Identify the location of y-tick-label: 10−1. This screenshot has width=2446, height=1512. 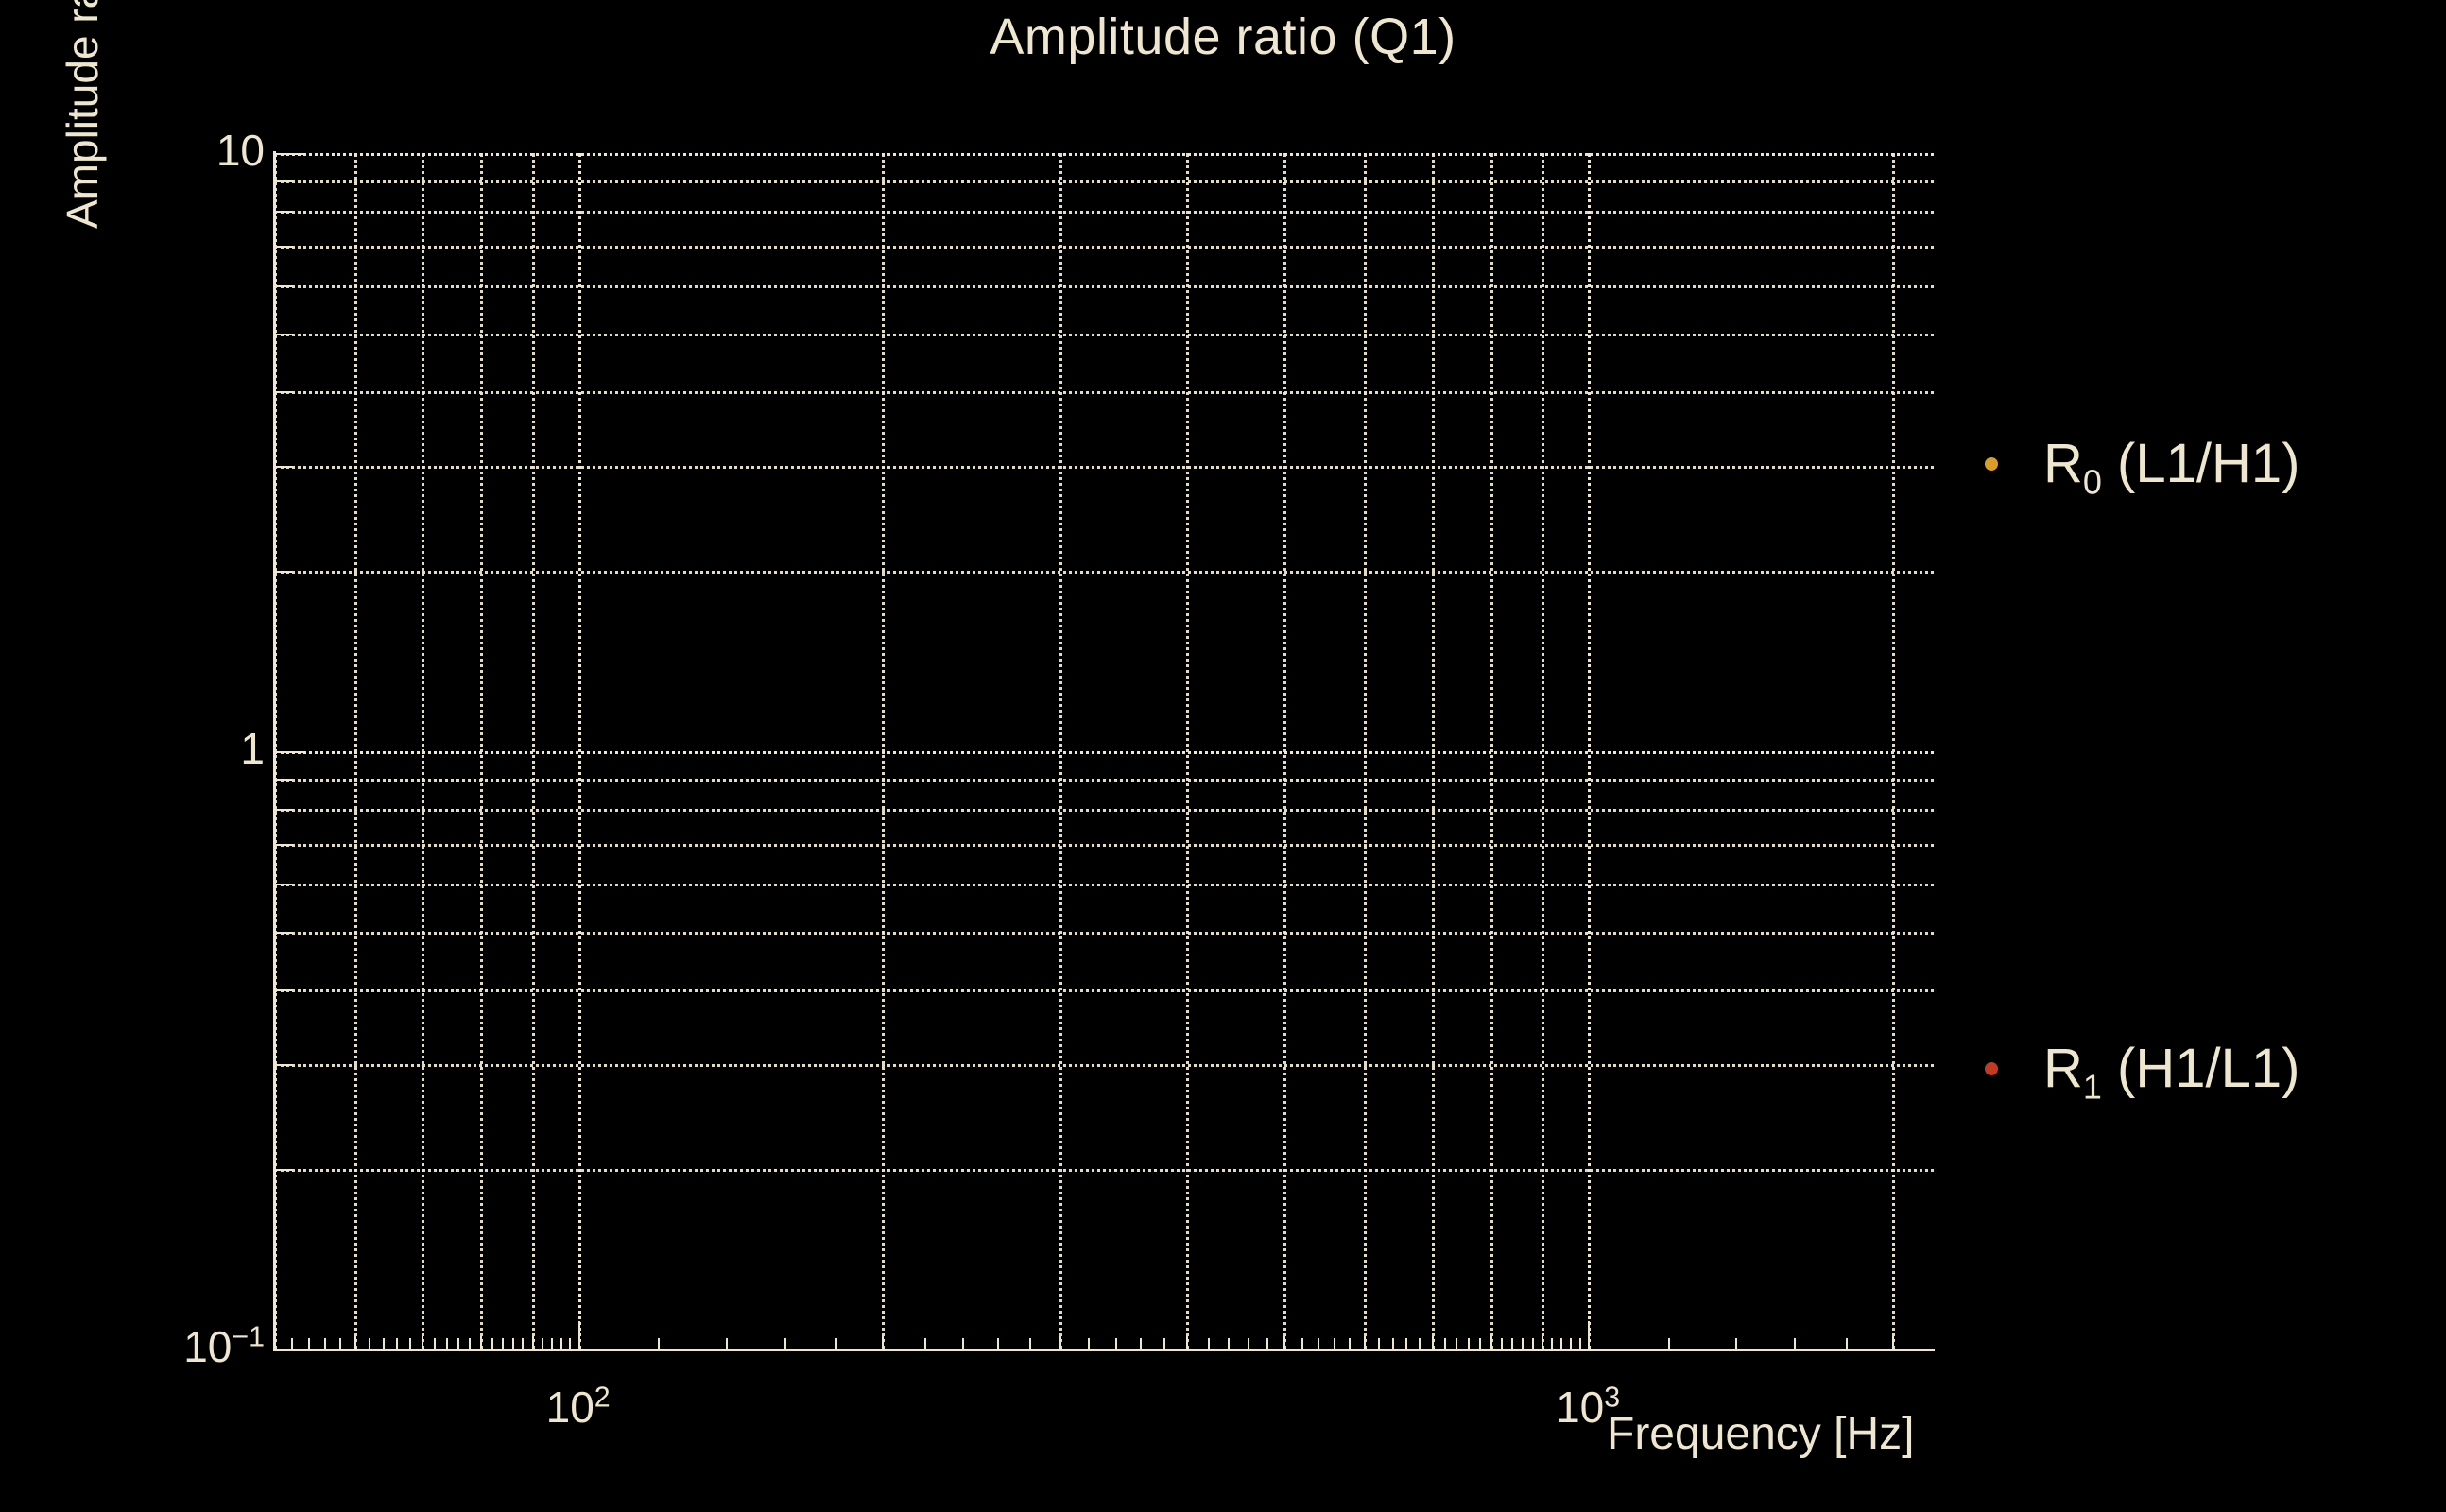
(224, 1346).